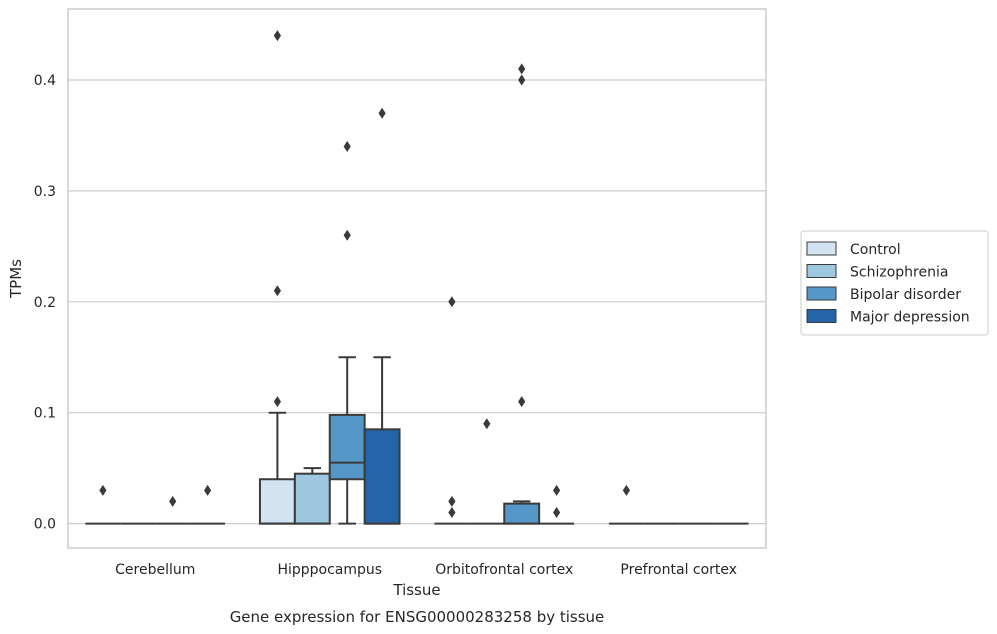 Image resolution: width=997 pixels, height=634 pixels. What do you see at coordinates (382, 316) in the screenshot?
I see `box-hipppocampus-major-depression` at bounding box center [382, 316].